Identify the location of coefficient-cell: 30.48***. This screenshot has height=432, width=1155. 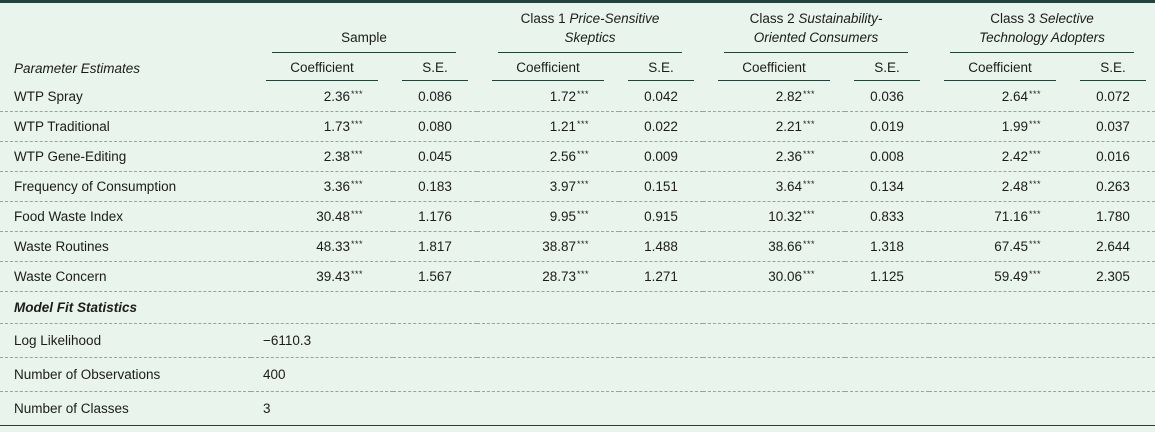
(322, 216).